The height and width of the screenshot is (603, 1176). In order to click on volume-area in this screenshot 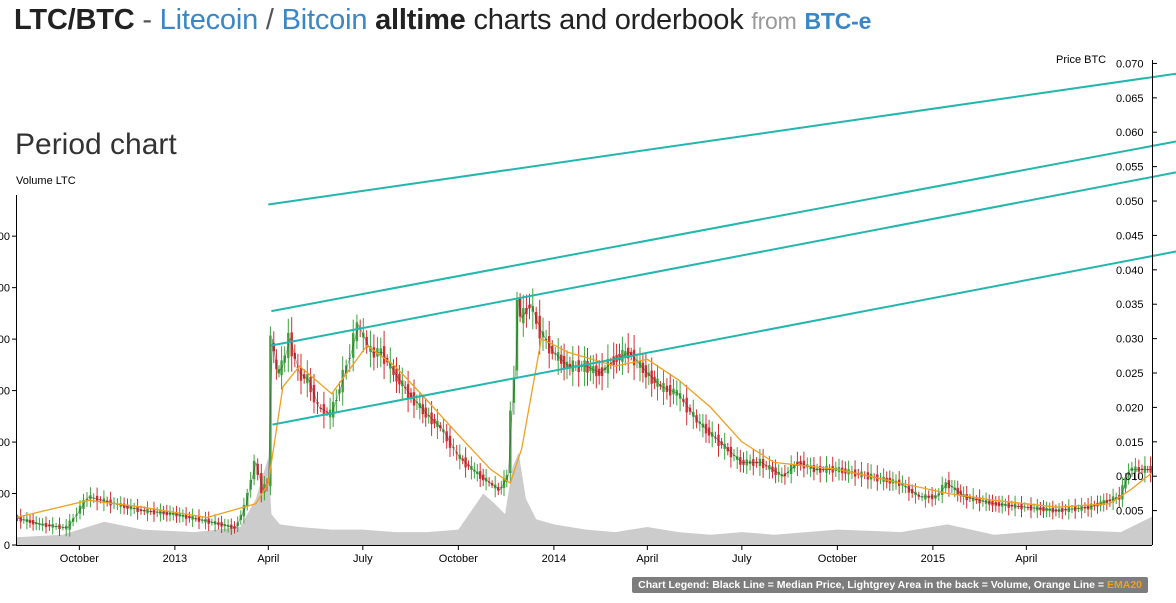, I will do `click(584, 498)`.